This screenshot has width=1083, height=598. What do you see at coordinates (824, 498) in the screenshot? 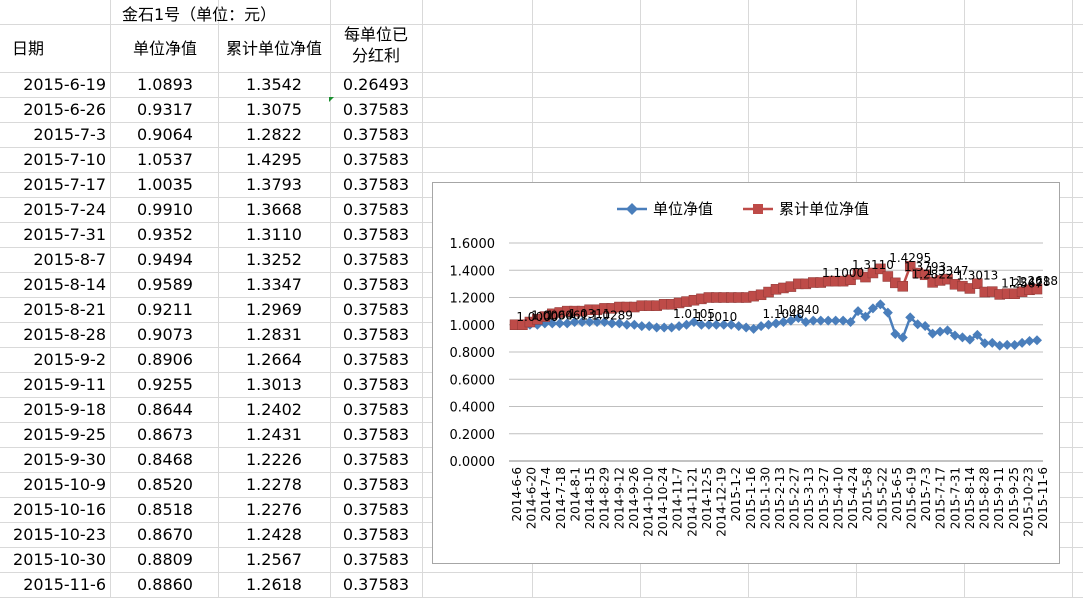
I see `x-tick-label: 2015-3-27` at bounding box center [824, 498].